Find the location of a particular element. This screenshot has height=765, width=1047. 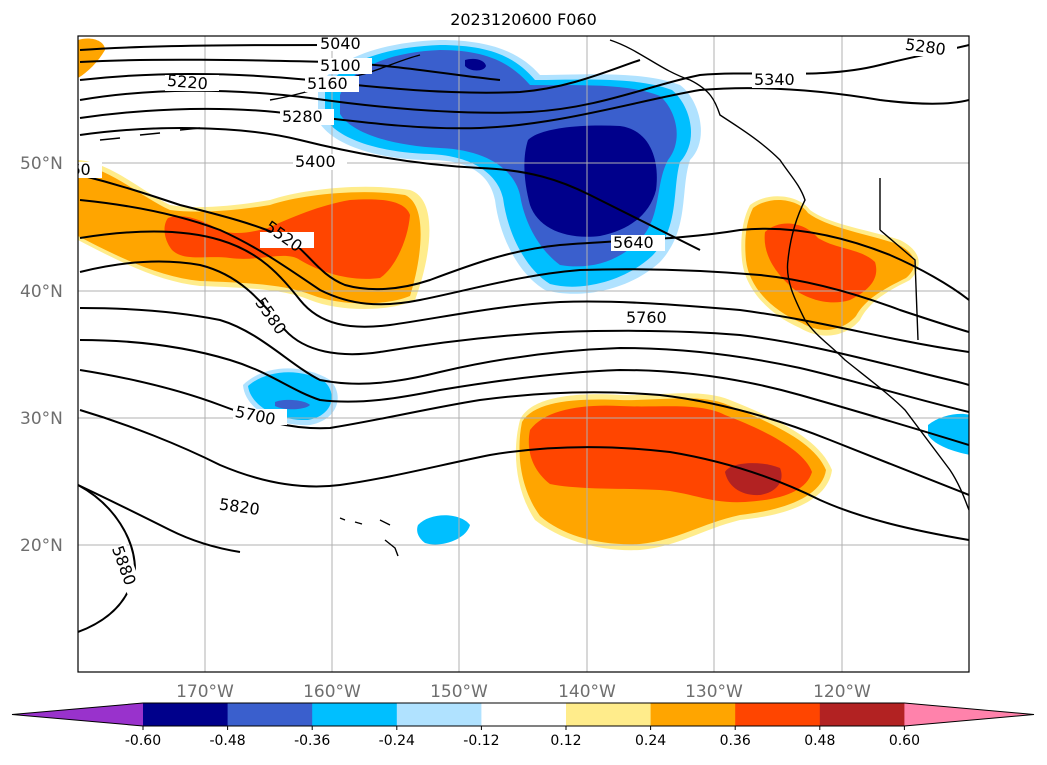

lat-label-40n: 40°N is located at coordinates (41, 292).